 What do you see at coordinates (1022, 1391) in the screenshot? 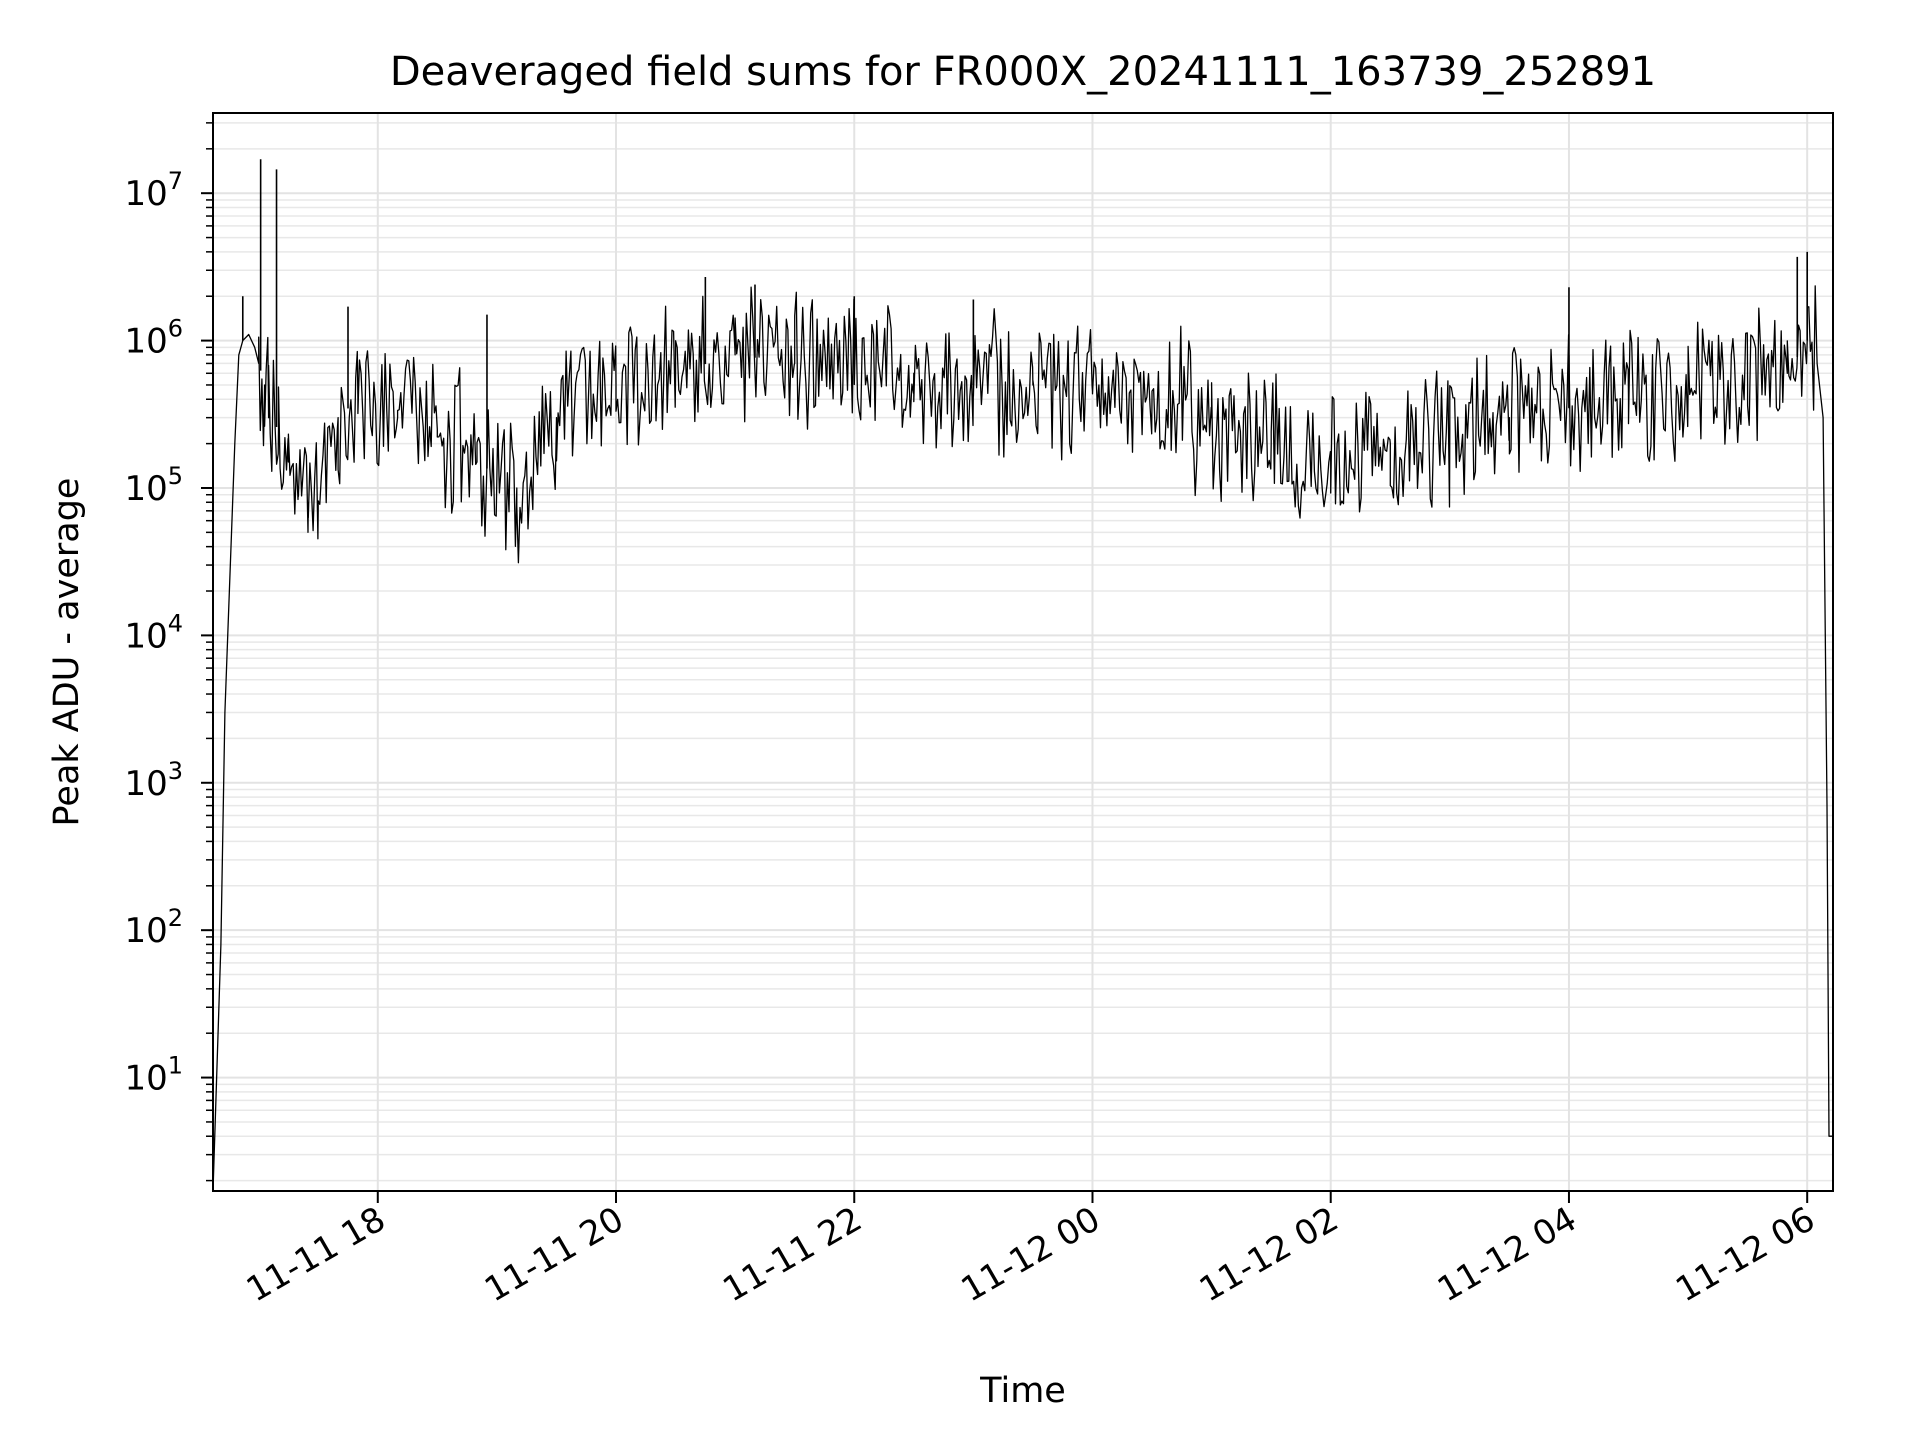
I see `x-axis-label: Time` at bounding box center [1022, 1391].